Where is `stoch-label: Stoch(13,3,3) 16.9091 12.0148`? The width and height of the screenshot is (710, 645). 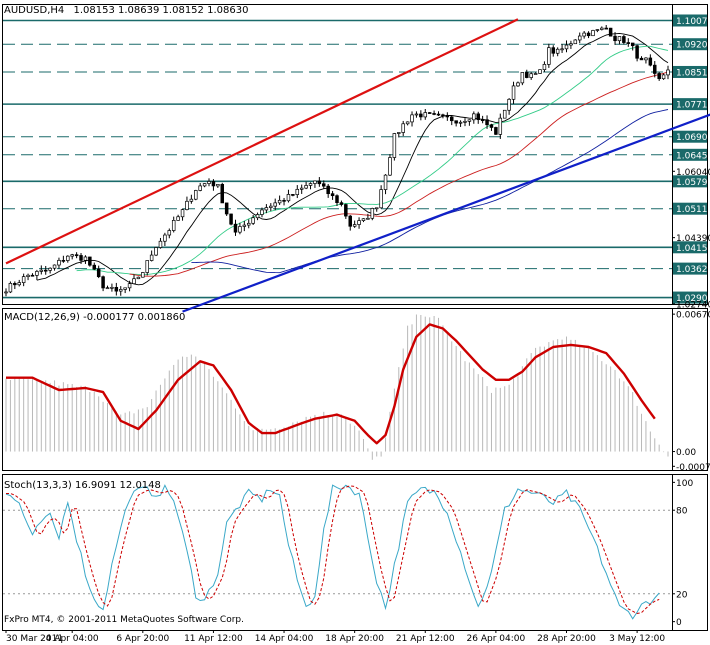
stoch-label: Stoch(13,3,3) 16.9091 12.0148 is located at coordinates (82, 485).